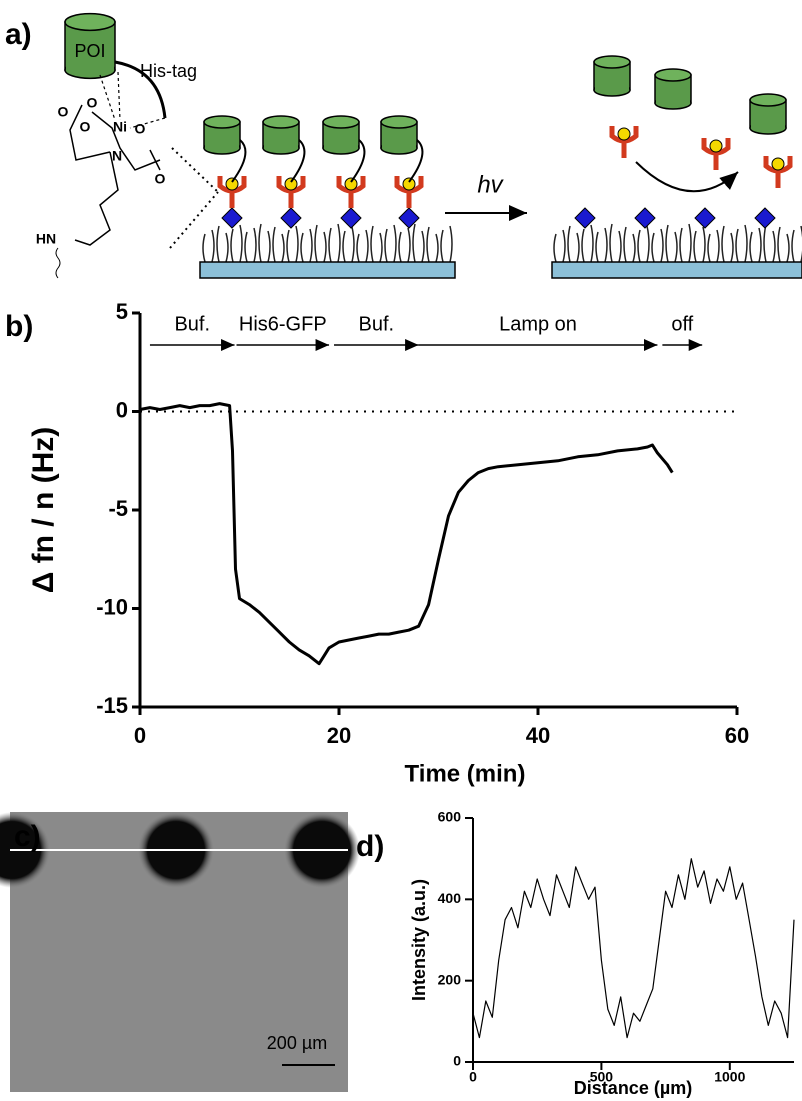  Describe the element at coordinates (633, 948) in the screenshot. I see `data-line` at that location.